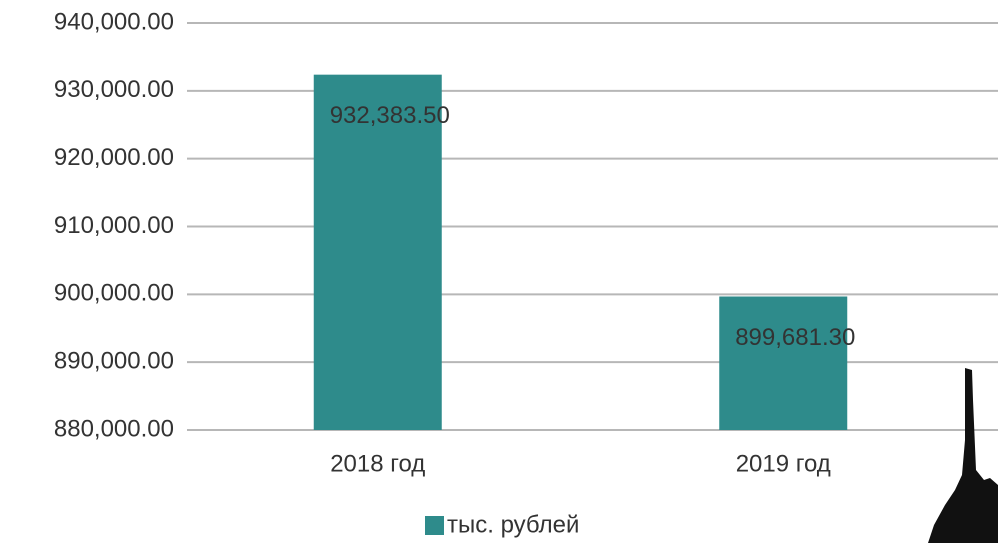  Describe the element at coordinates (114, 293) in the screenshot. I see `y-tick-label: 900,000.00` at that location.